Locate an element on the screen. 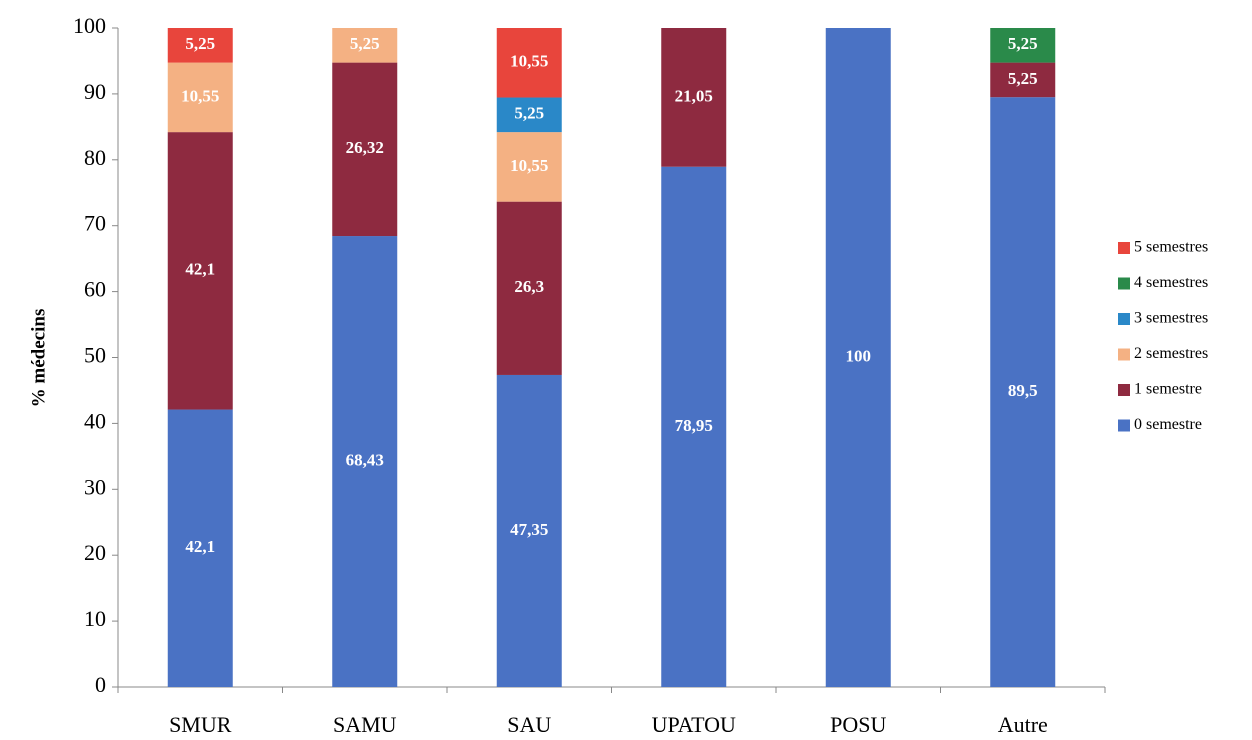 The image size is (1252, 740). data-label: 21,05 is located at coordinates (694, 95).